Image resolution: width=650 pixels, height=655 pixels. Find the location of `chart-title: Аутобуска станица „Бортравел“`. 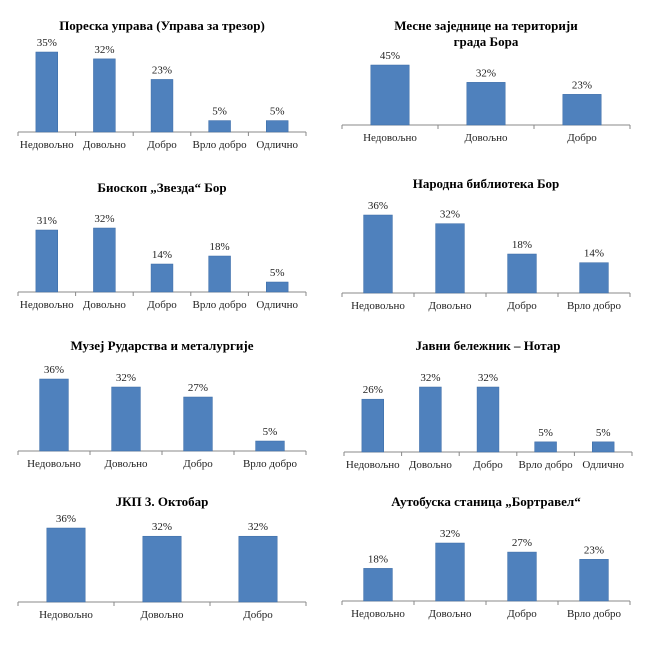

chart-title: Аутобуска станица „Бортравел“ is located at coordinates (486, 501).